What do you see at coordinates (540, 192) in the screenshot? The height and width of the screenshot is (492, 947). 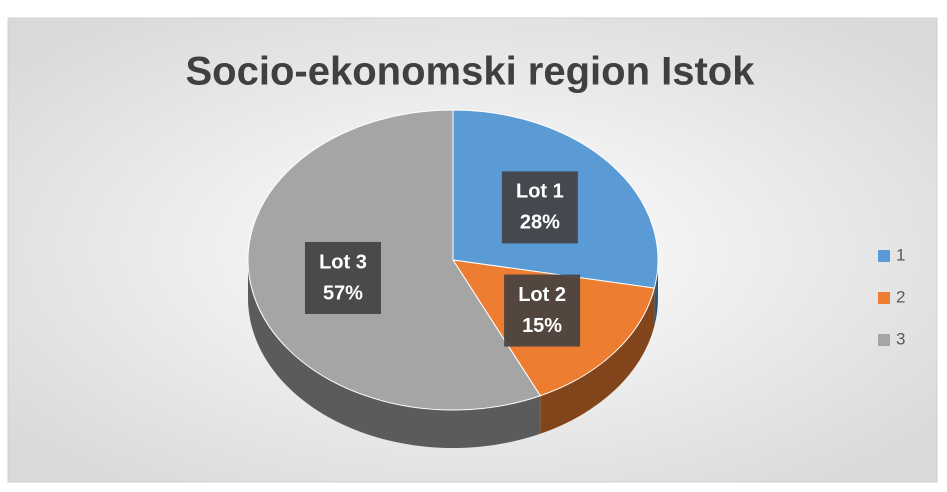 I see `data-label-category: Lot 1` at bounding box center [540, 192].